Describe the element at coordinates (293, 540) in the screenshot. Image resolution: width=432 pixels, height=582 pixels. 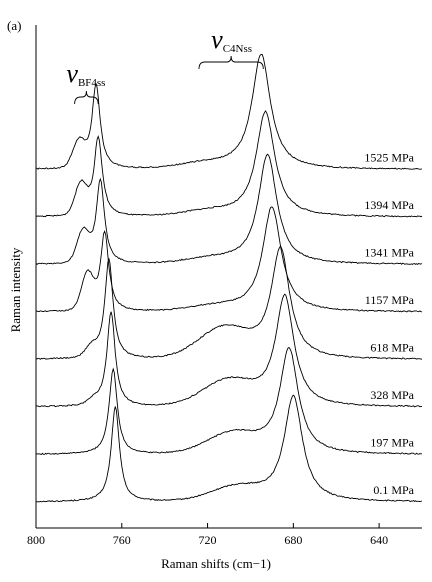
I see `x-tick-label: 680` at that location.